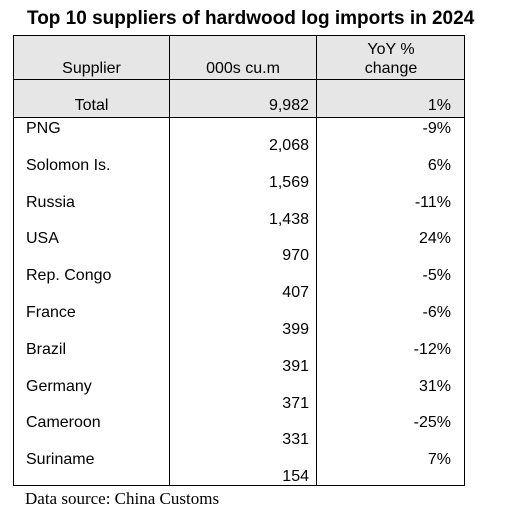  What do you see at coordinates (436, 276) in the screenshot?
I see `row-yoy: -5%` at bounding box center [436, 276].